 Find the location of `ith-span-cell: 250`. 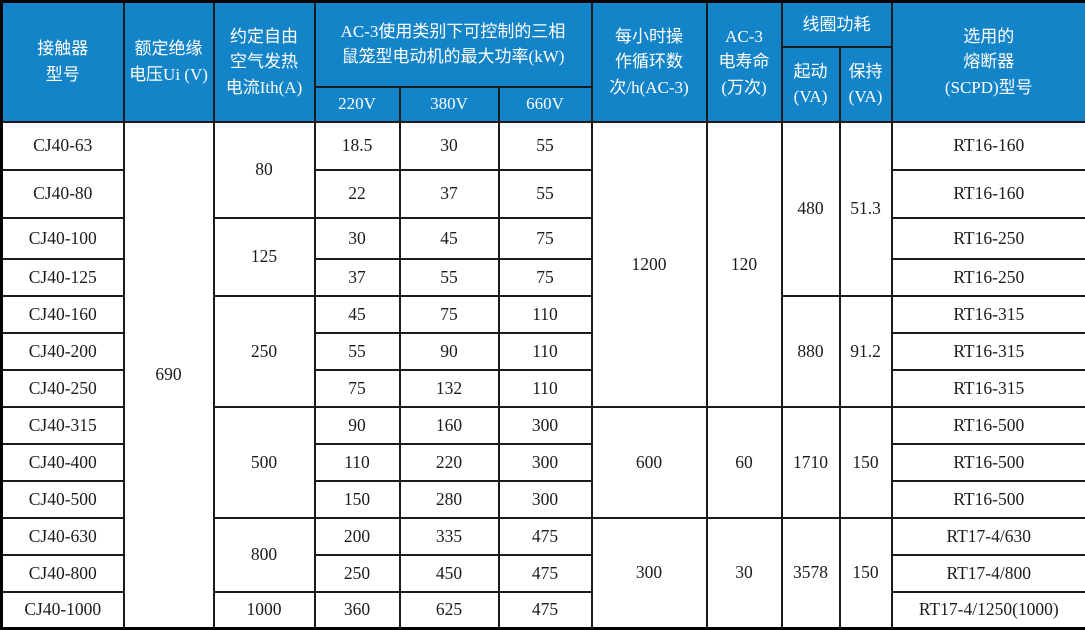

ith-span-cell: 250 is located at coordinates (264, 351).